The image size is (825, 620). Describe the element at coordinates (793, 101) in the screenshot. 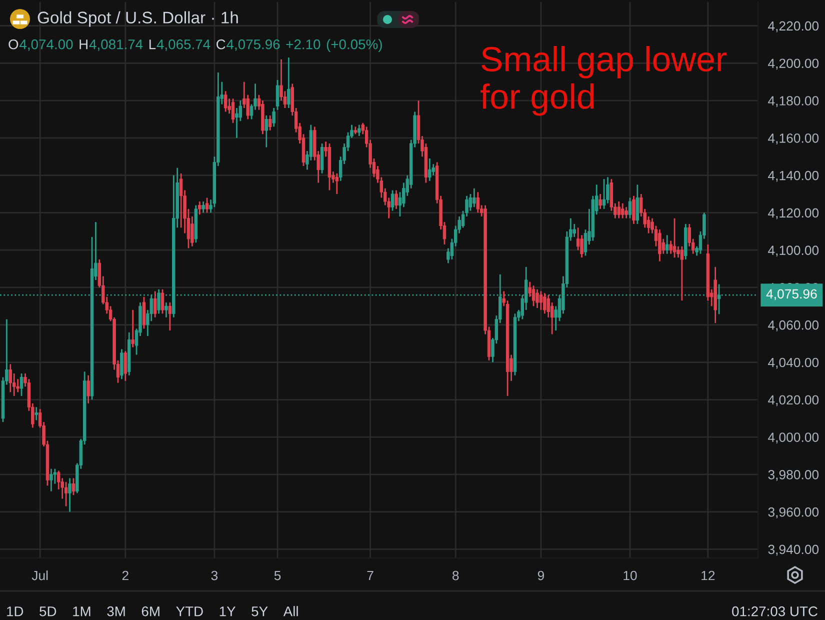

I see `y-tick-label: 4,180.00` at that location.